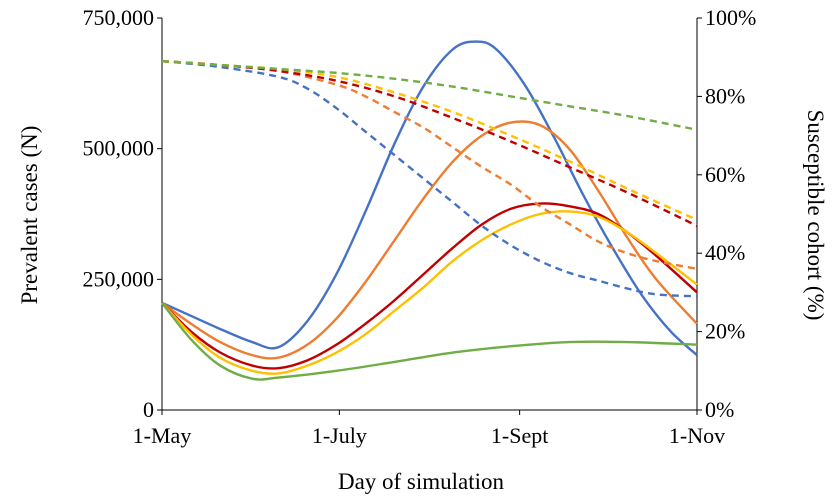 The width and height of the screenshot is (832, 502). I want to click on x-tick-label: 1-July, so click(339, 435).